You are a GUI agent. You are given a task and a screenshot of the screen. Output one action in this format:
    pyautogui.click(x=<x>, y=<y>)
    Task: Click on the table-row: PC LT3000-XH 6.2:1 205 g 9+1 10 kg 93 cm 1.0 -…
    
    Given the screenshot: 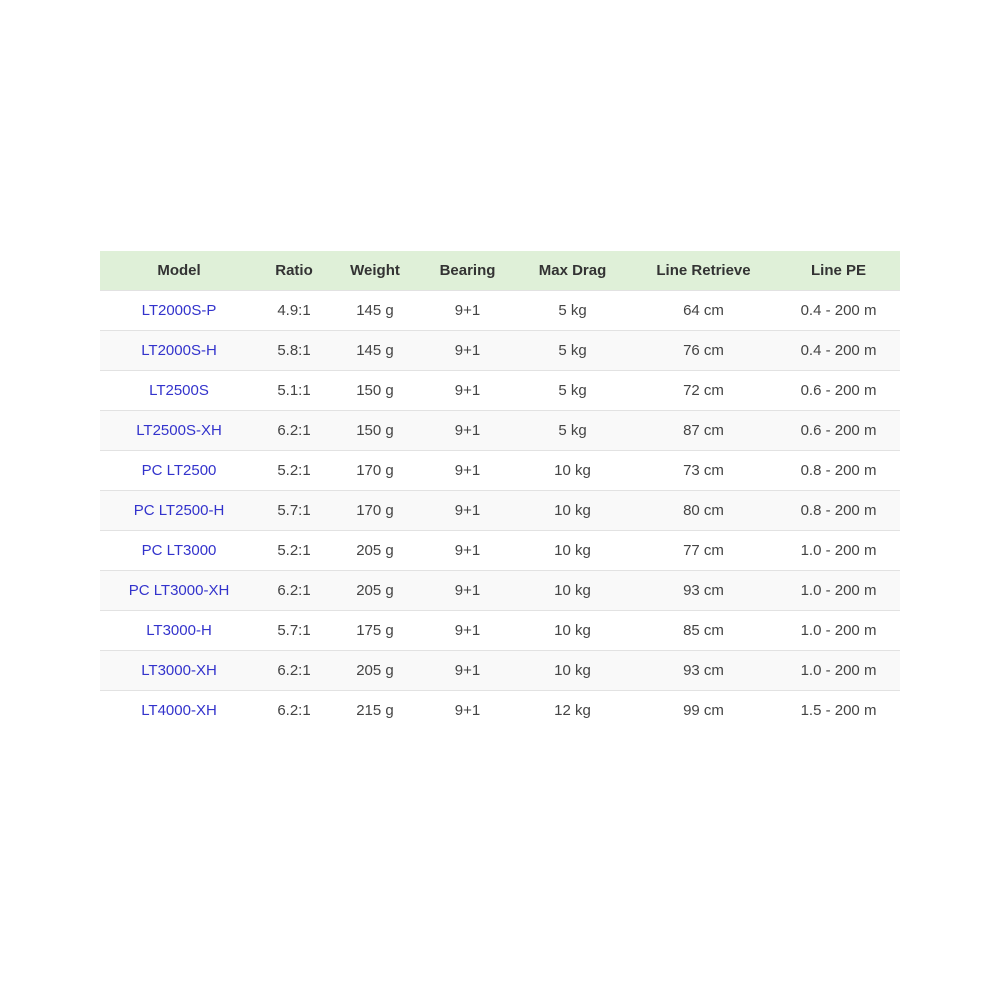 What is the action you would take?
    pyautogui.click(x=500, y=590)
    